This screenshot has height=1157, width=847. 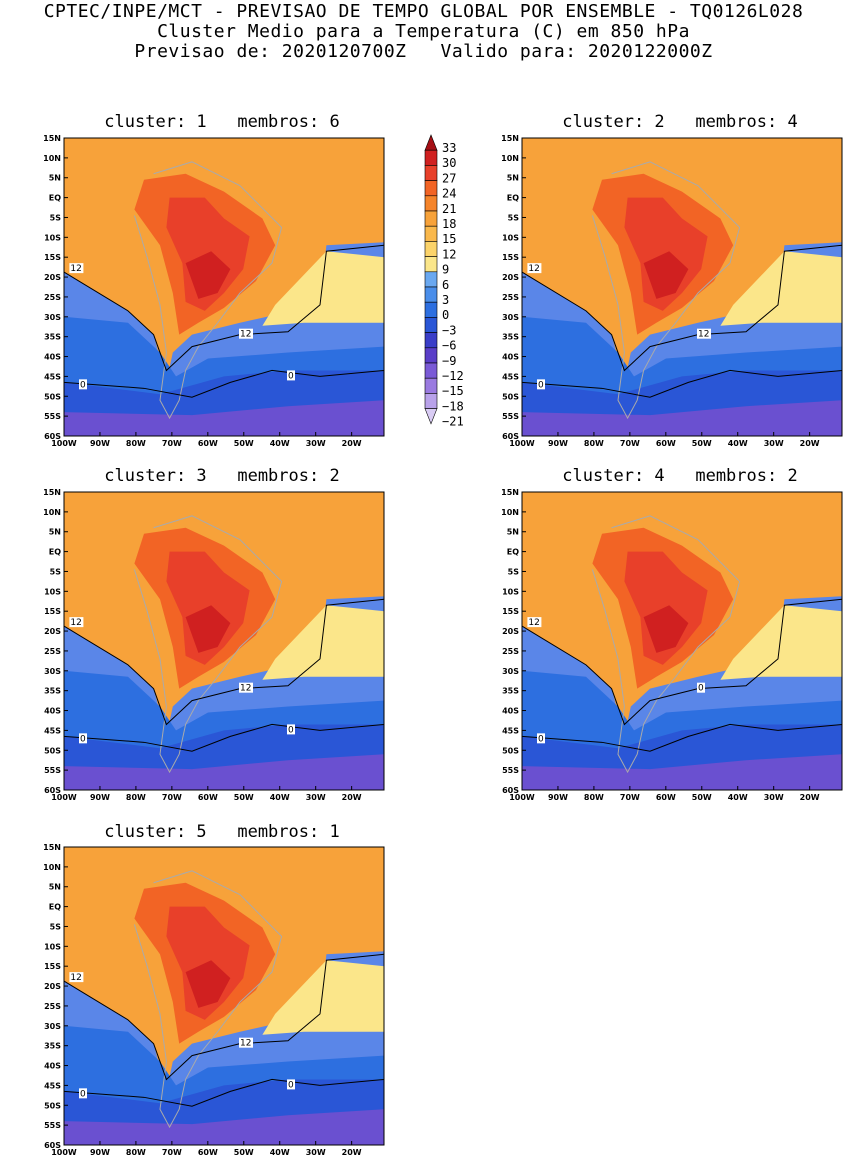 What do you see at coordinates (224, 418) in the screenshot?
I see `coldest-region` at bounding box center [224, 418].